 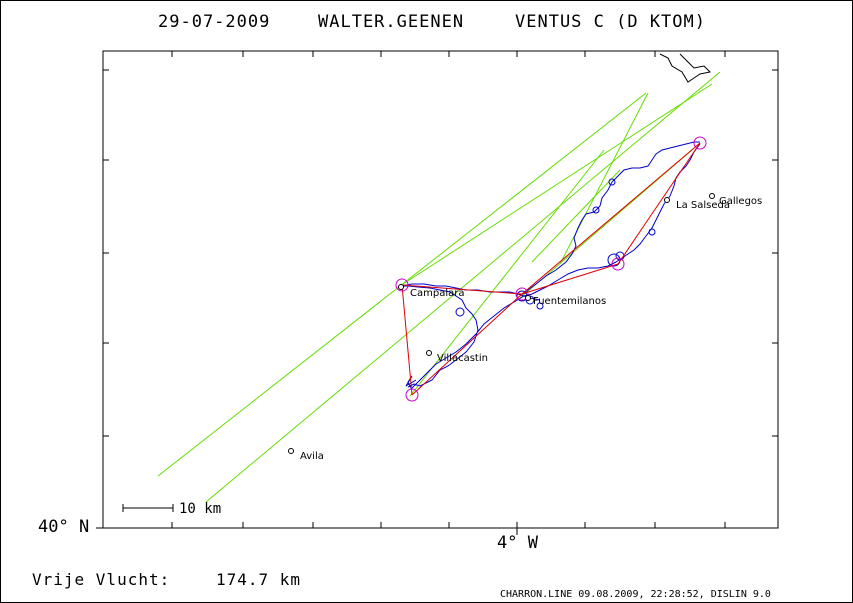 I want to click on scale-bar, so click(x=148, y=508).